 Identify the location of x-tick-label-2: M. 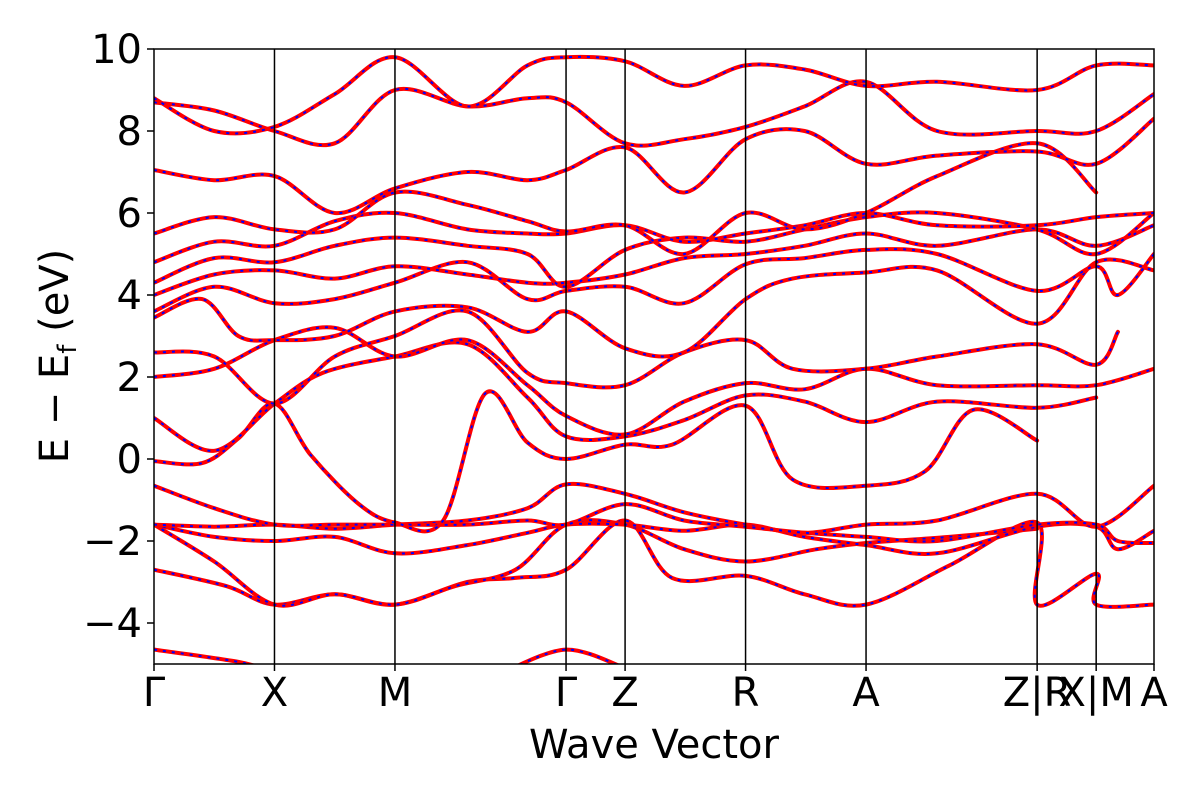
(395, 693).